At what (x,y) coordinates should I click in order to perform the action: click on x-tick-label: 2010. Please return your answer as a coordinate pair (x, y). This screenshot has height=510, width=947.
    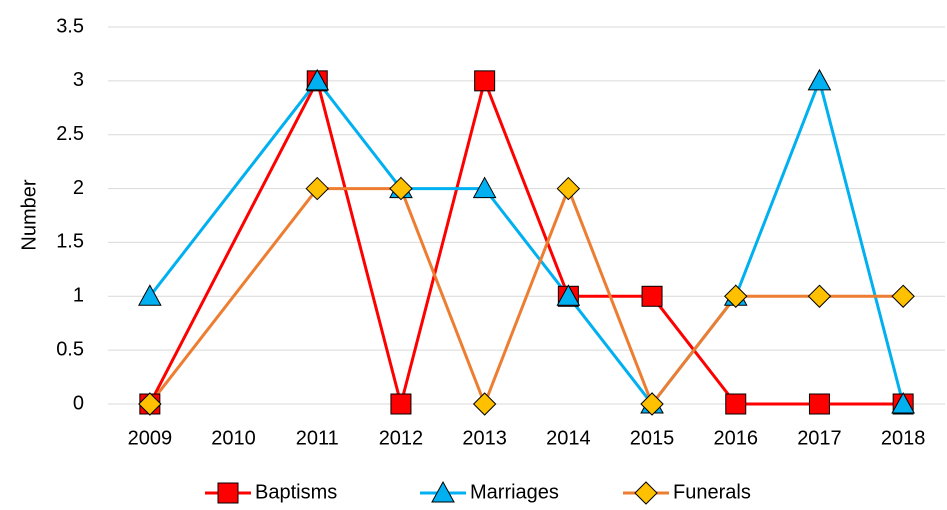
    Looking at the image, I should click on (233, 438).